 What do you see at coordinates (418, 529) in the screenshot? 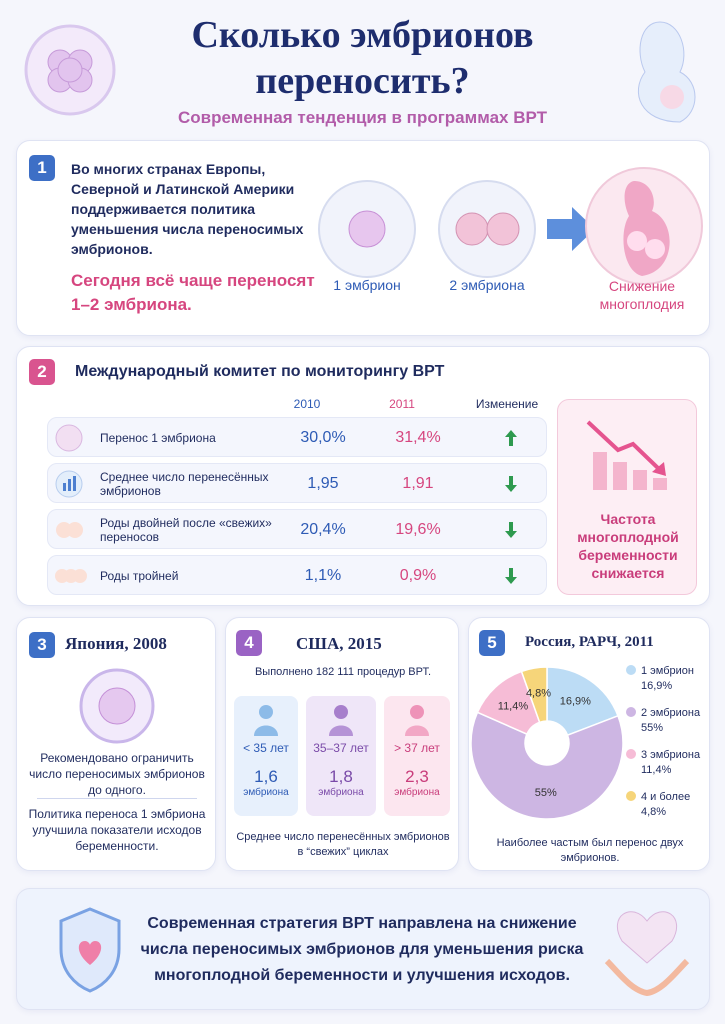
I see `cell: 19,6%` at bounding box center [418, 529].